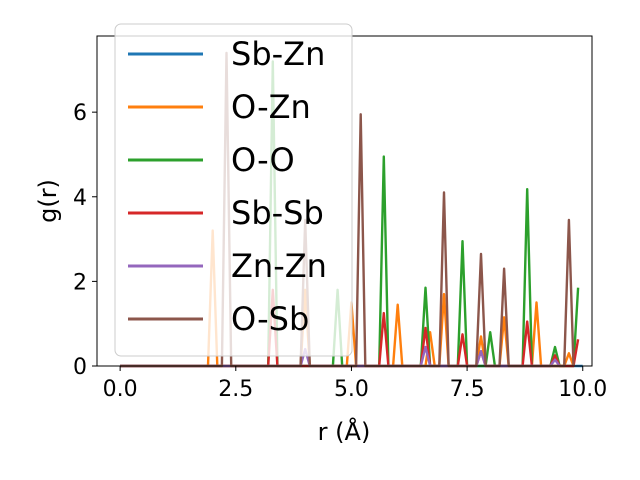 This screenshot has width=640, height=480. Describe the element at coordinates (263, 160) in the screenshot. I see `legend-label-o-o: O-O` at that location.